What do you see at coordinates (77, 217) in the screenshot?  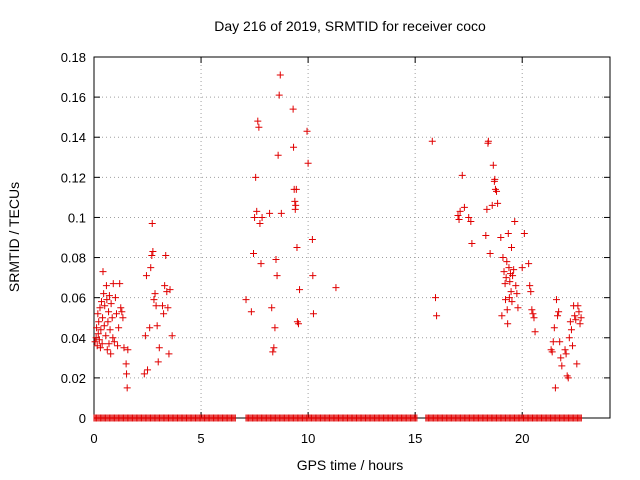 I see `y-tick-label: 0.1` at bounding box center [77, 217].